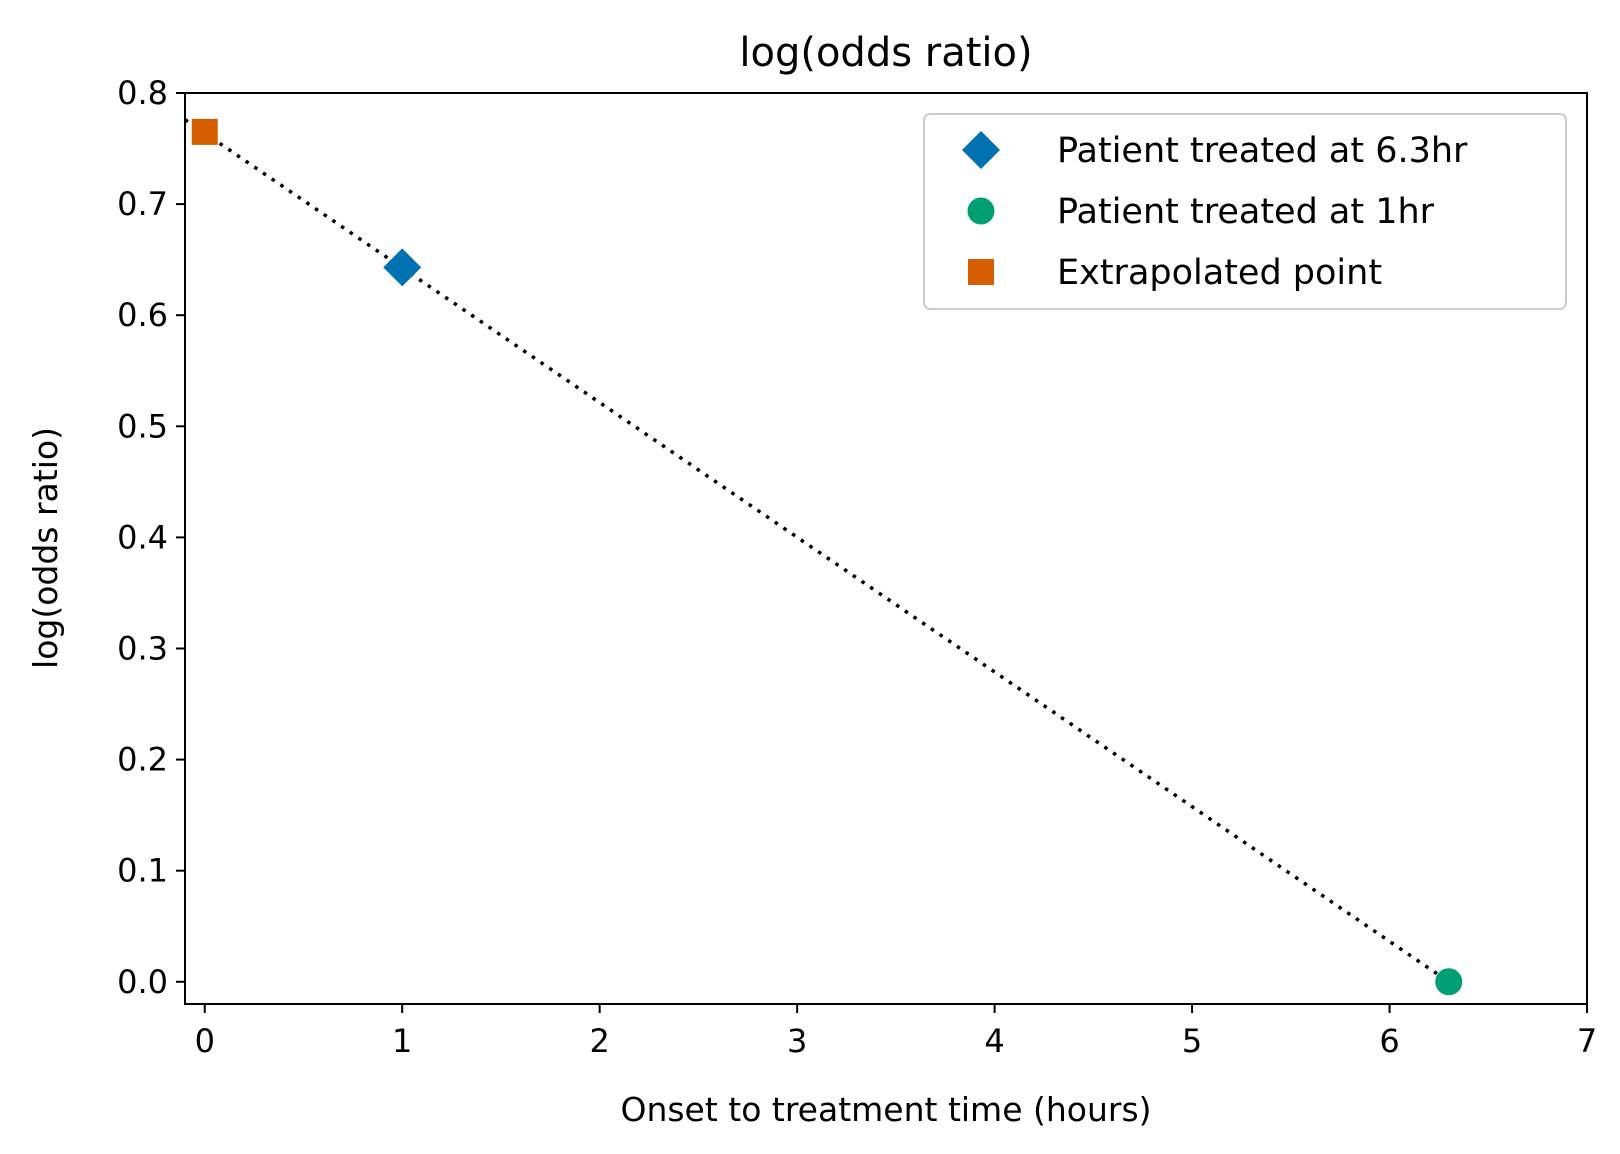  Describe the element at coordinates (797, 1041) in the screenshot. I see `x-tick-label: 3` at that location.